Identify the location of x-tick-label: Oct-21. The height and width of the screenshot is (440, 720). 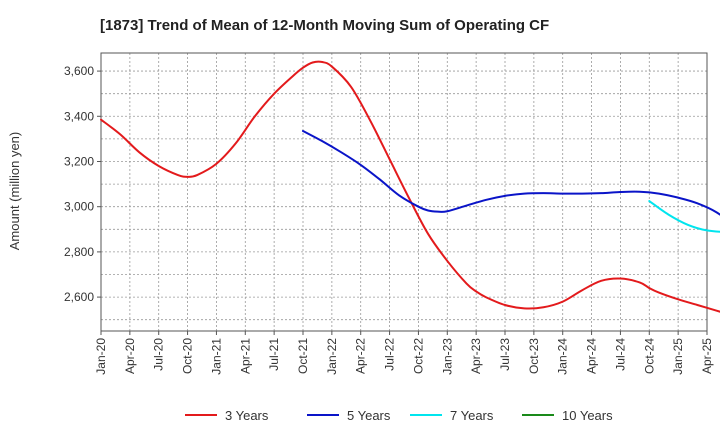
(303, 356).